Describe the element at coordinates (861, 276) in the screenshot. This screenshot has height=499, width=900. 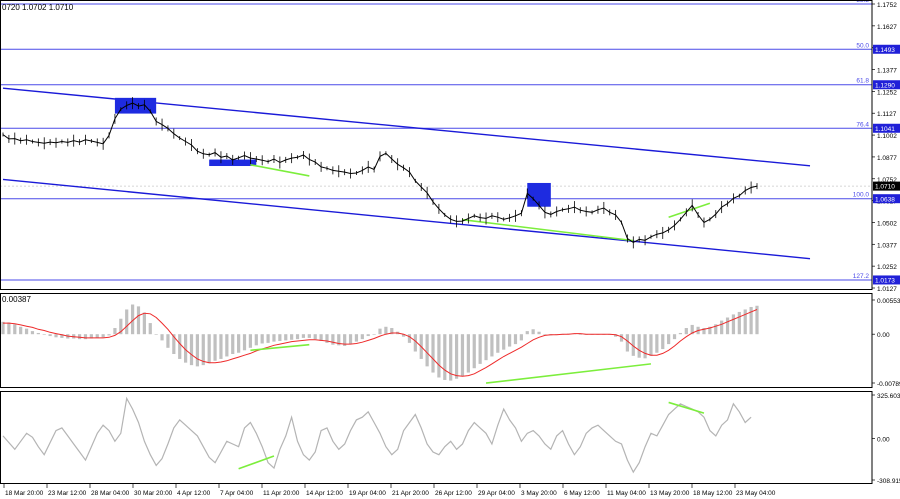
I see `fib-level-pct: 127.2` at that location.